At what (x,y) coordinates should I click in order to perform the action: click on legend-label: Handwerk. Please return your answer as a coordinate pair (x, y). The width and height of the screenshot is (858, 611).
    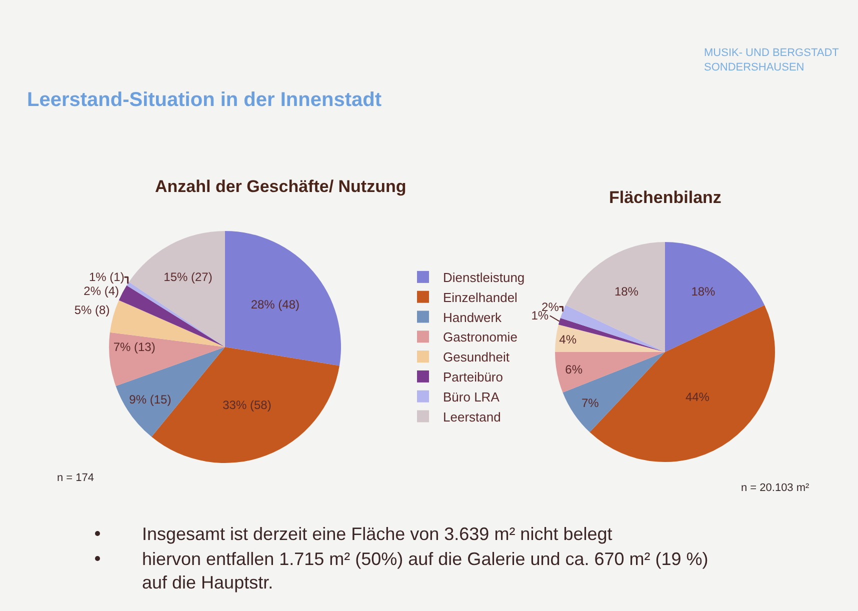
    Looking at the image, I should click on (472, 317).